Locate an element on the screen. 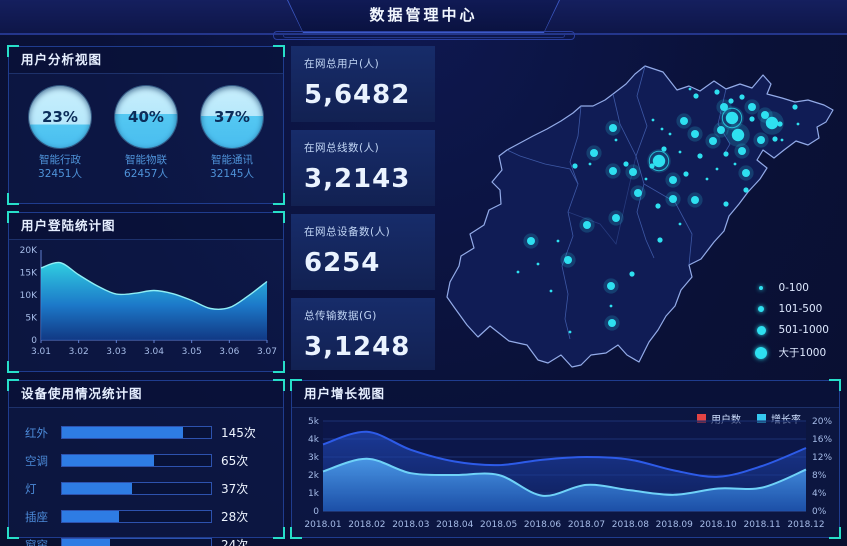  panel-user-analysis: 用户分析视图 23% 智能行政 32451人 40% 智能物联 62457人 is located at coordinates (146, 125).